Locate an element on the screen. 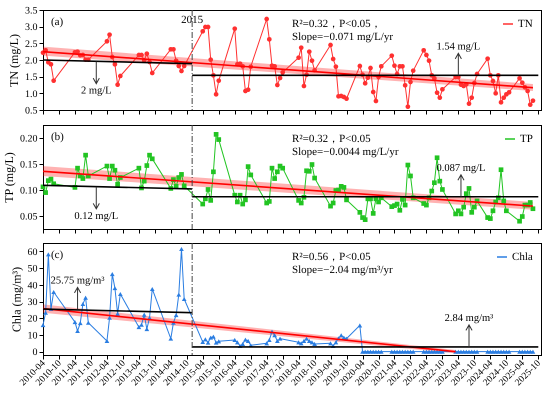  annotation: 0.12 mg/L is located at coordinates (96, 216).